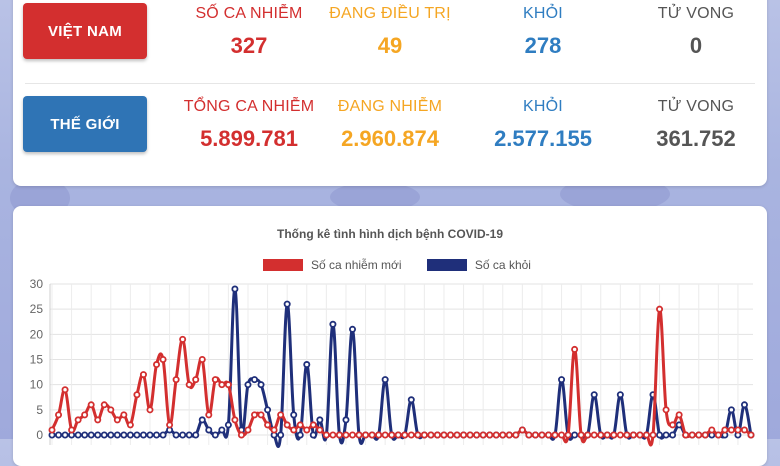  Describe the element at coordinates (543, 32) in the screenshot. I see `vn-stat-recovered: KHỎI 278` at that location.